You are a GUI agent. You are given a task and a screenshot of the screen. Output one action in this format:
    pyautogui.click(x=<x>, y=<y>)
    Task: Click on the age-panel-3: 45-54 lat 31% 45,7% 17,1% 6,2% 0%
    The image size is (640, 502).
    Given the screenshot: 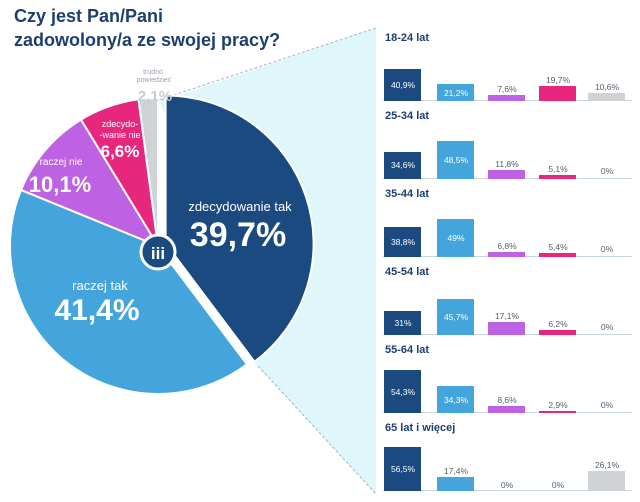 What is the action you would take?
    pyautogui.click(x=507, y=302)
    